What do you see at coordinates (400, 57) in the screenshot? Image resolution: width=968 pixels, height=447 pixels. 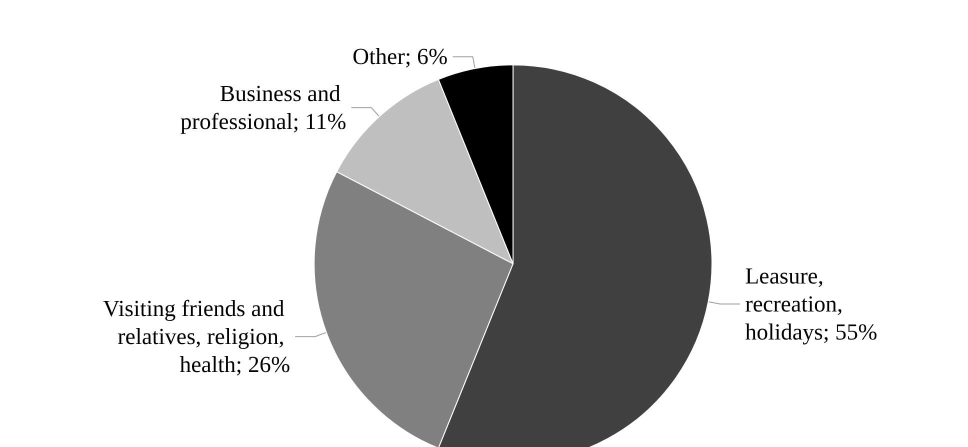 I see `slice-label: Other; 6%` at bounding box center [400, 57].